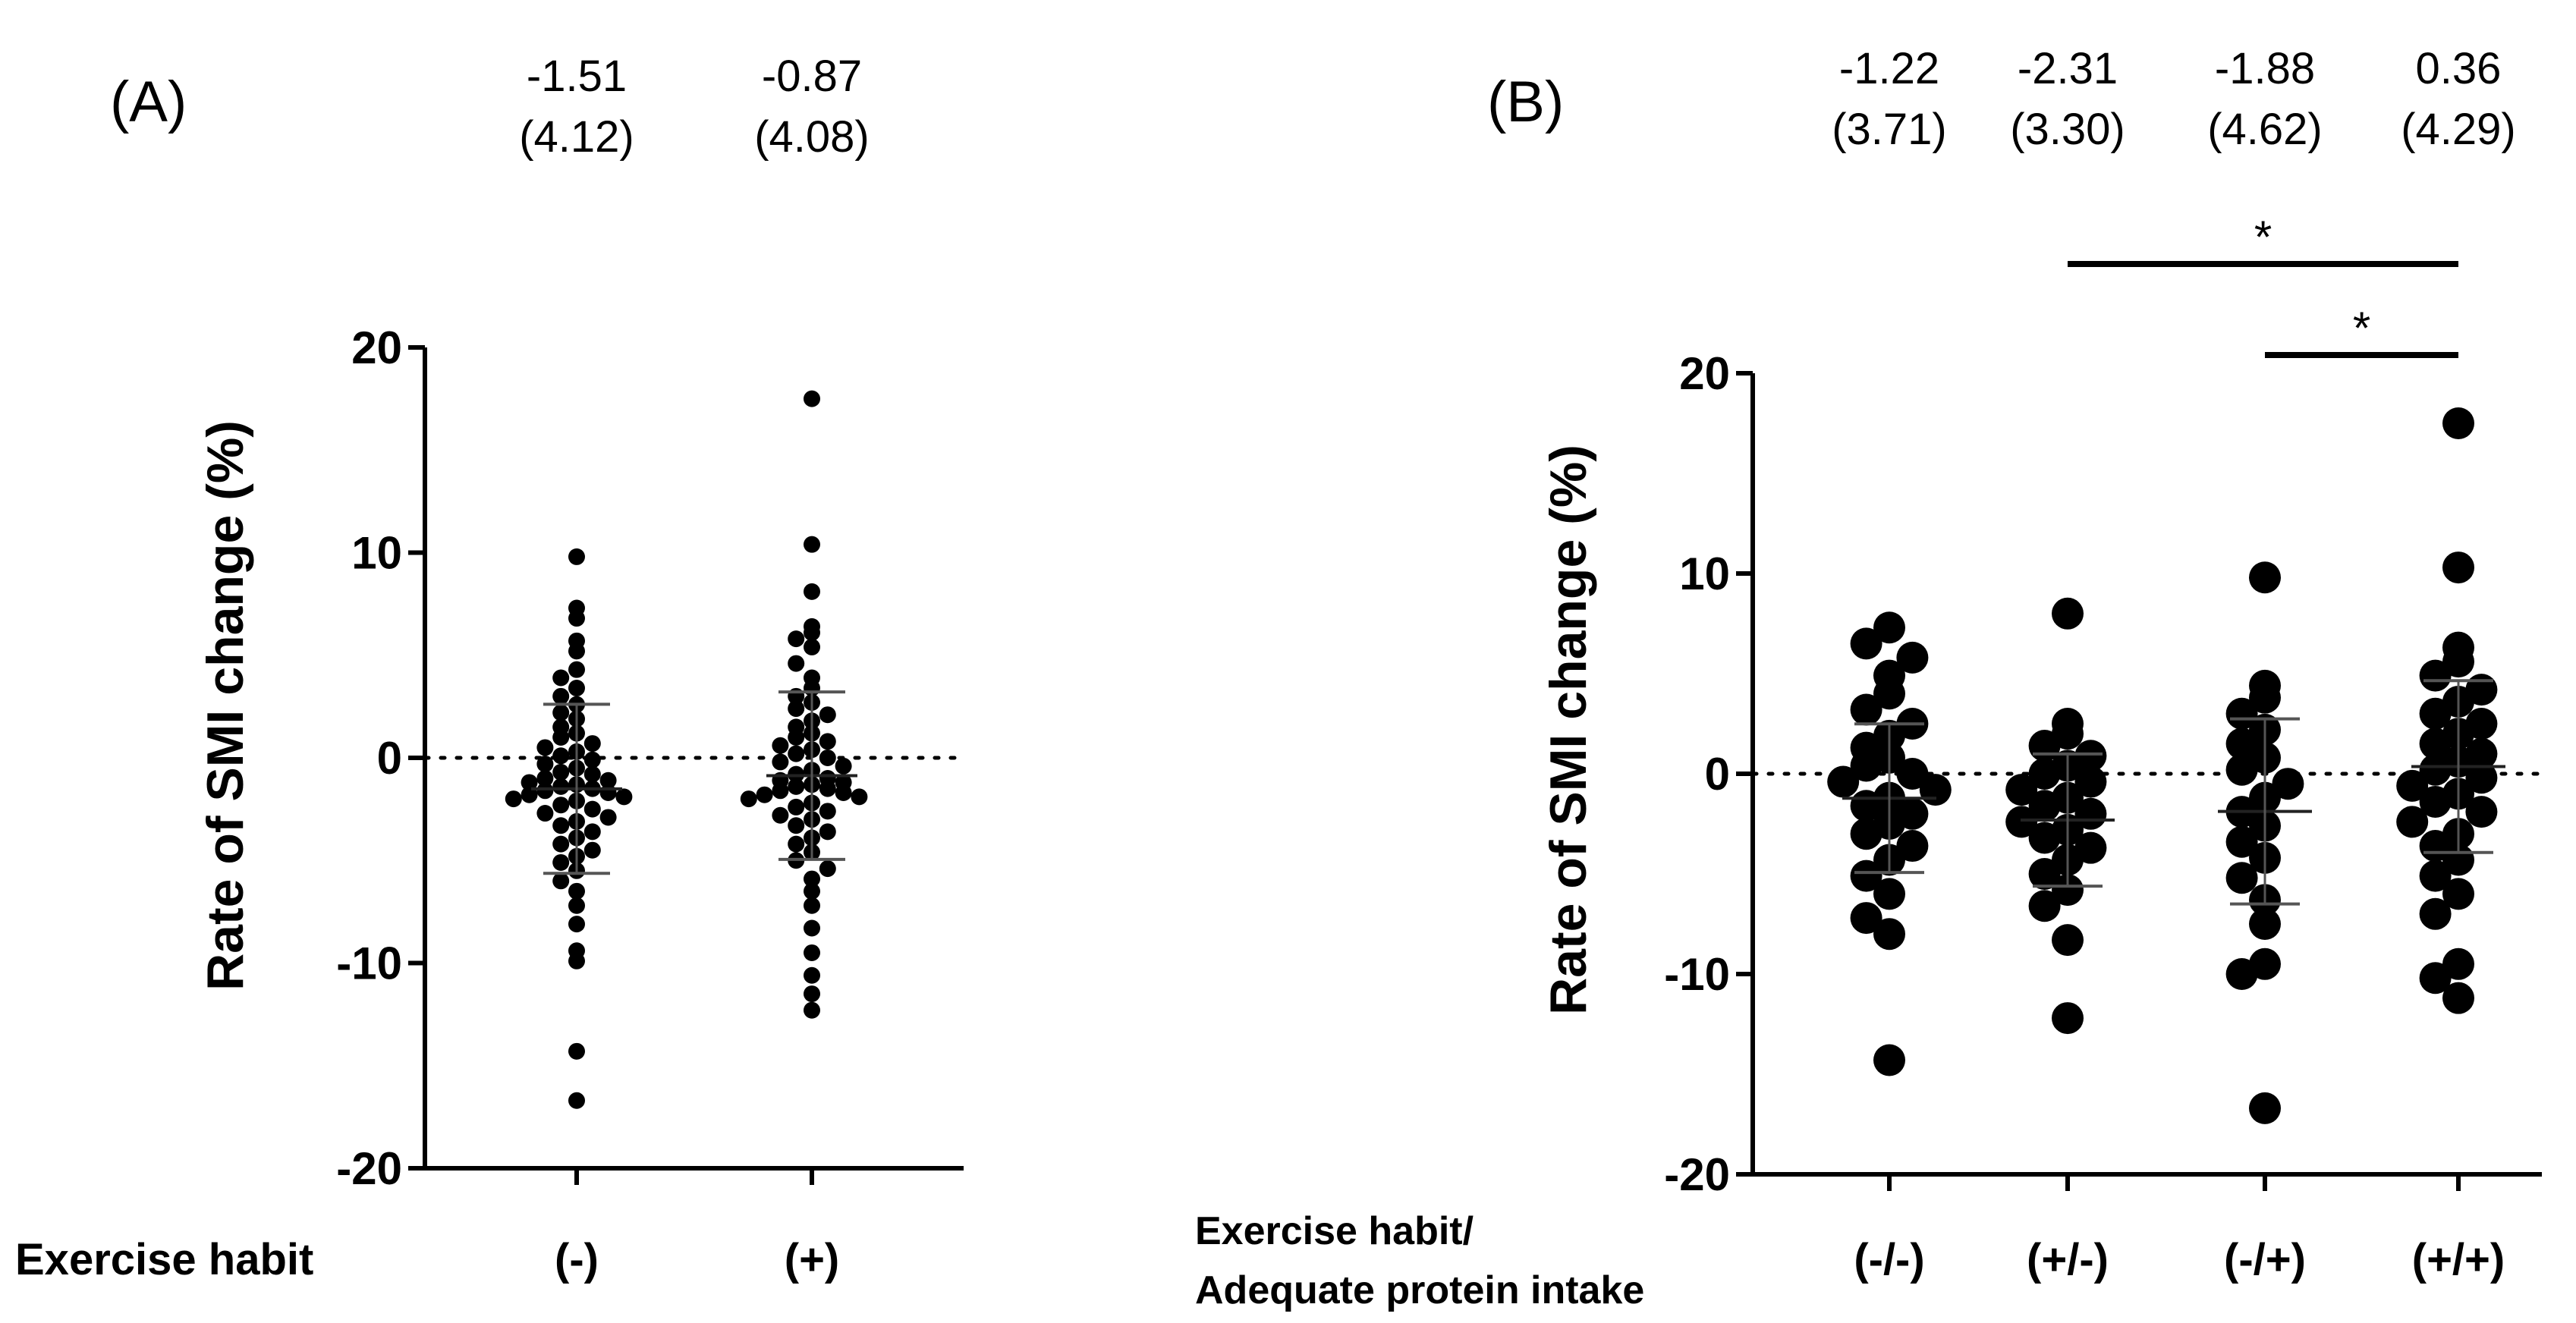 The height and width of the screenshot is (1323, 2576). What do you see at coordinates (369, 1168) in the screenshot?
I see `y-tick-label: -20` at bounding box center [369, 1168].